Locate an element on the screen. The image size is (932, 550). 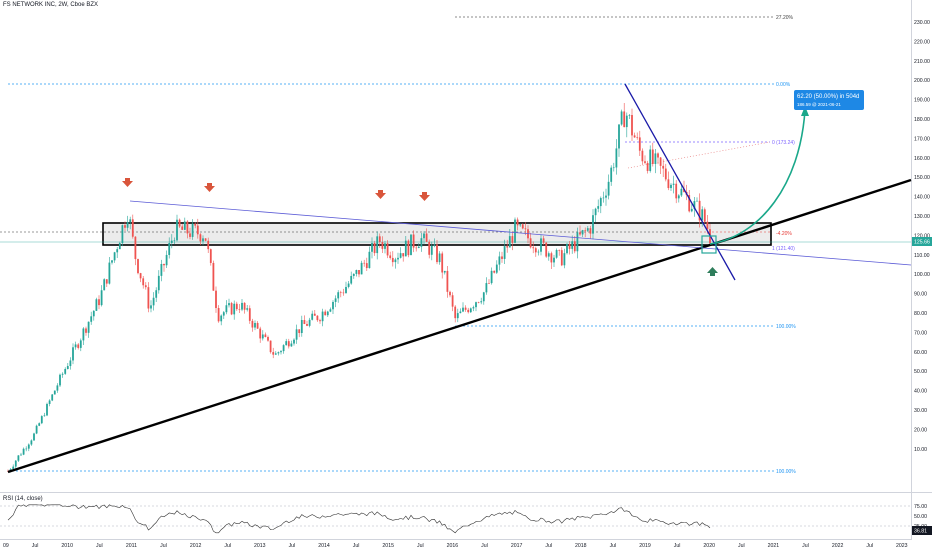
short-downtrend-line is located at coordinates (680, 182).